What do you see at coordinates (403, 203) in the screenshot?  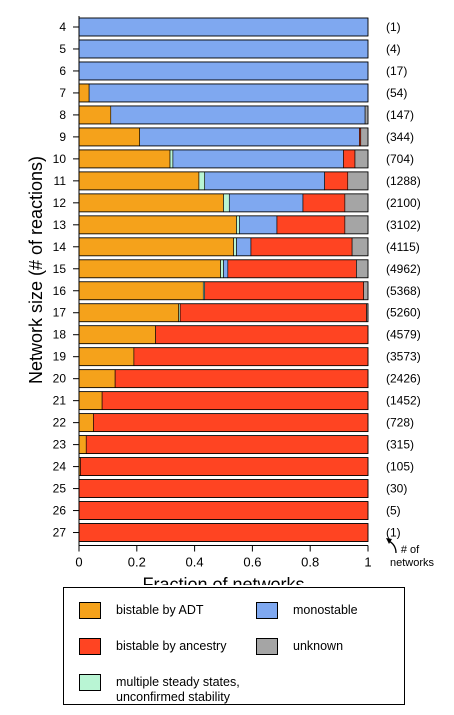 I see `count-label: (2100)` at bounding box center [403, 203].